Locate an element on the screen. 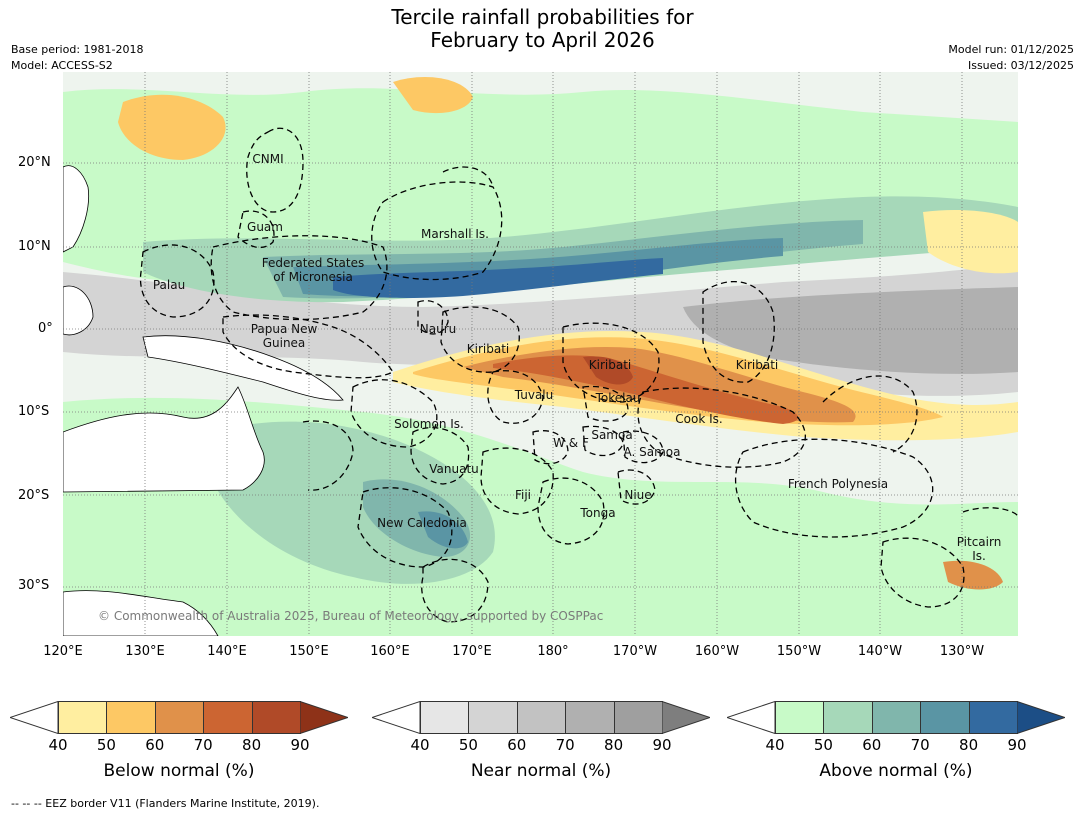 This screenshot has height=816, width=1085. colorbar-above-tick-70: 70 is located at coordinates (920, 745).